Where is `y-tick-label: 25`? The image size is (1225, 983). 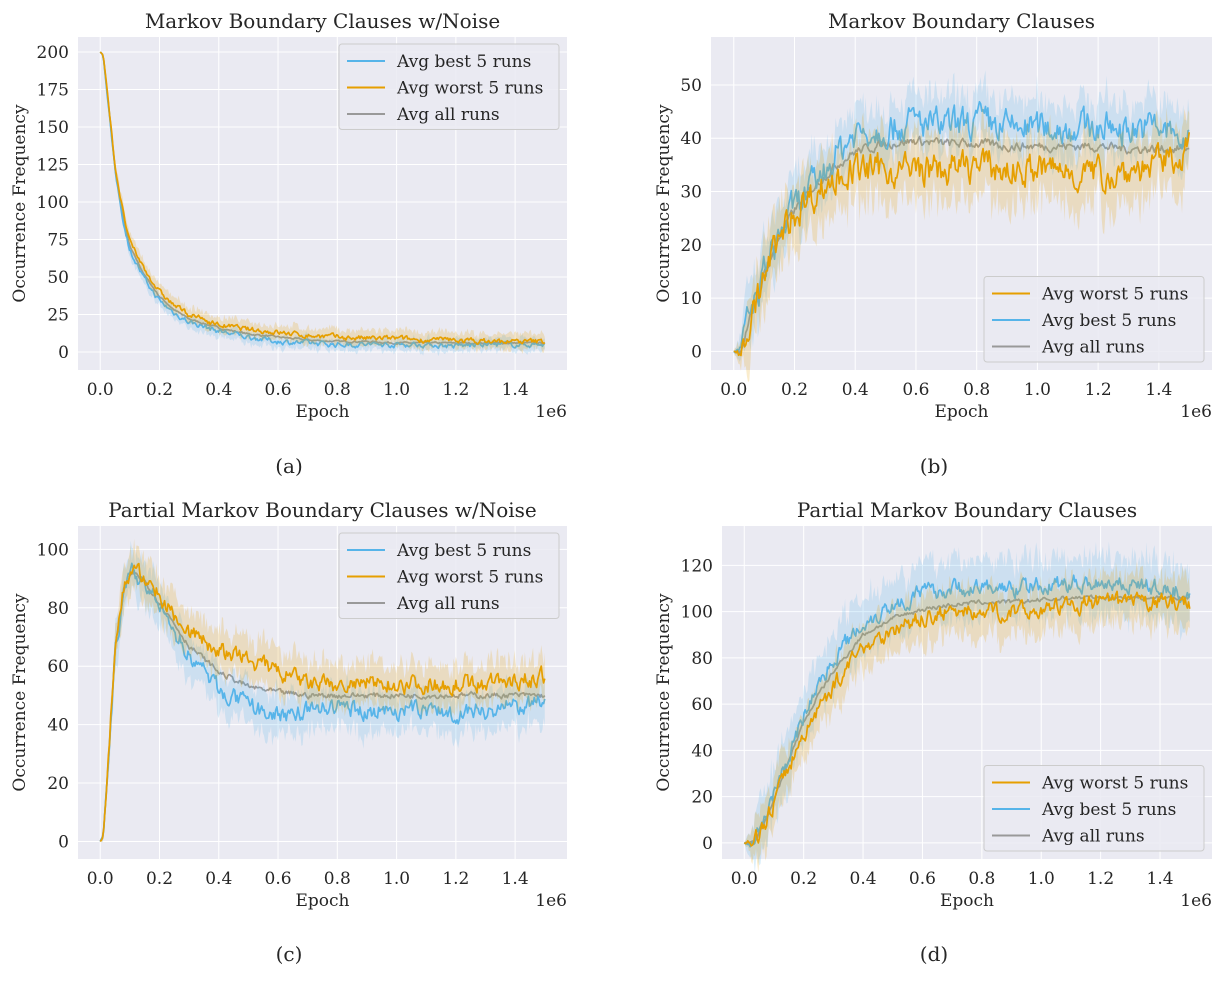 y-tick-label: 25 is located at coordinates (58, 316).